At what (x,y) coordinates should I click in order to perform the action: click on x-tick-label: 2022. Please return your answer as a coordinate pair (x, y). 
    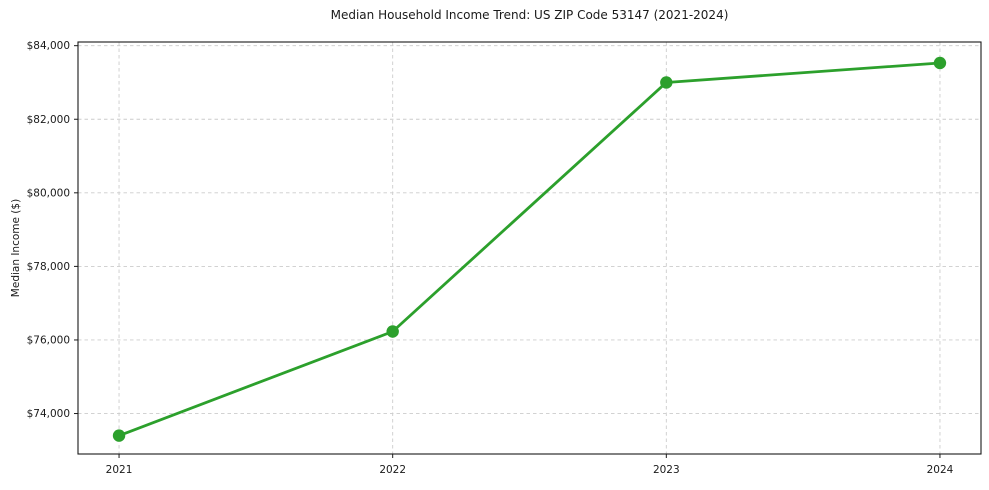
    Looking at the image, I should click on (392, 470).